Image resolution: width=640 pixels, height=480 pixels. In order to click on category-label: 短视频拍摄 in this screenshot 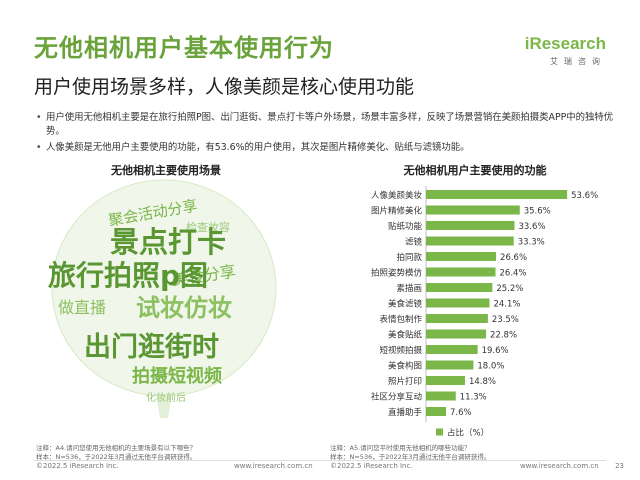, I will do `click(400, 350)`.